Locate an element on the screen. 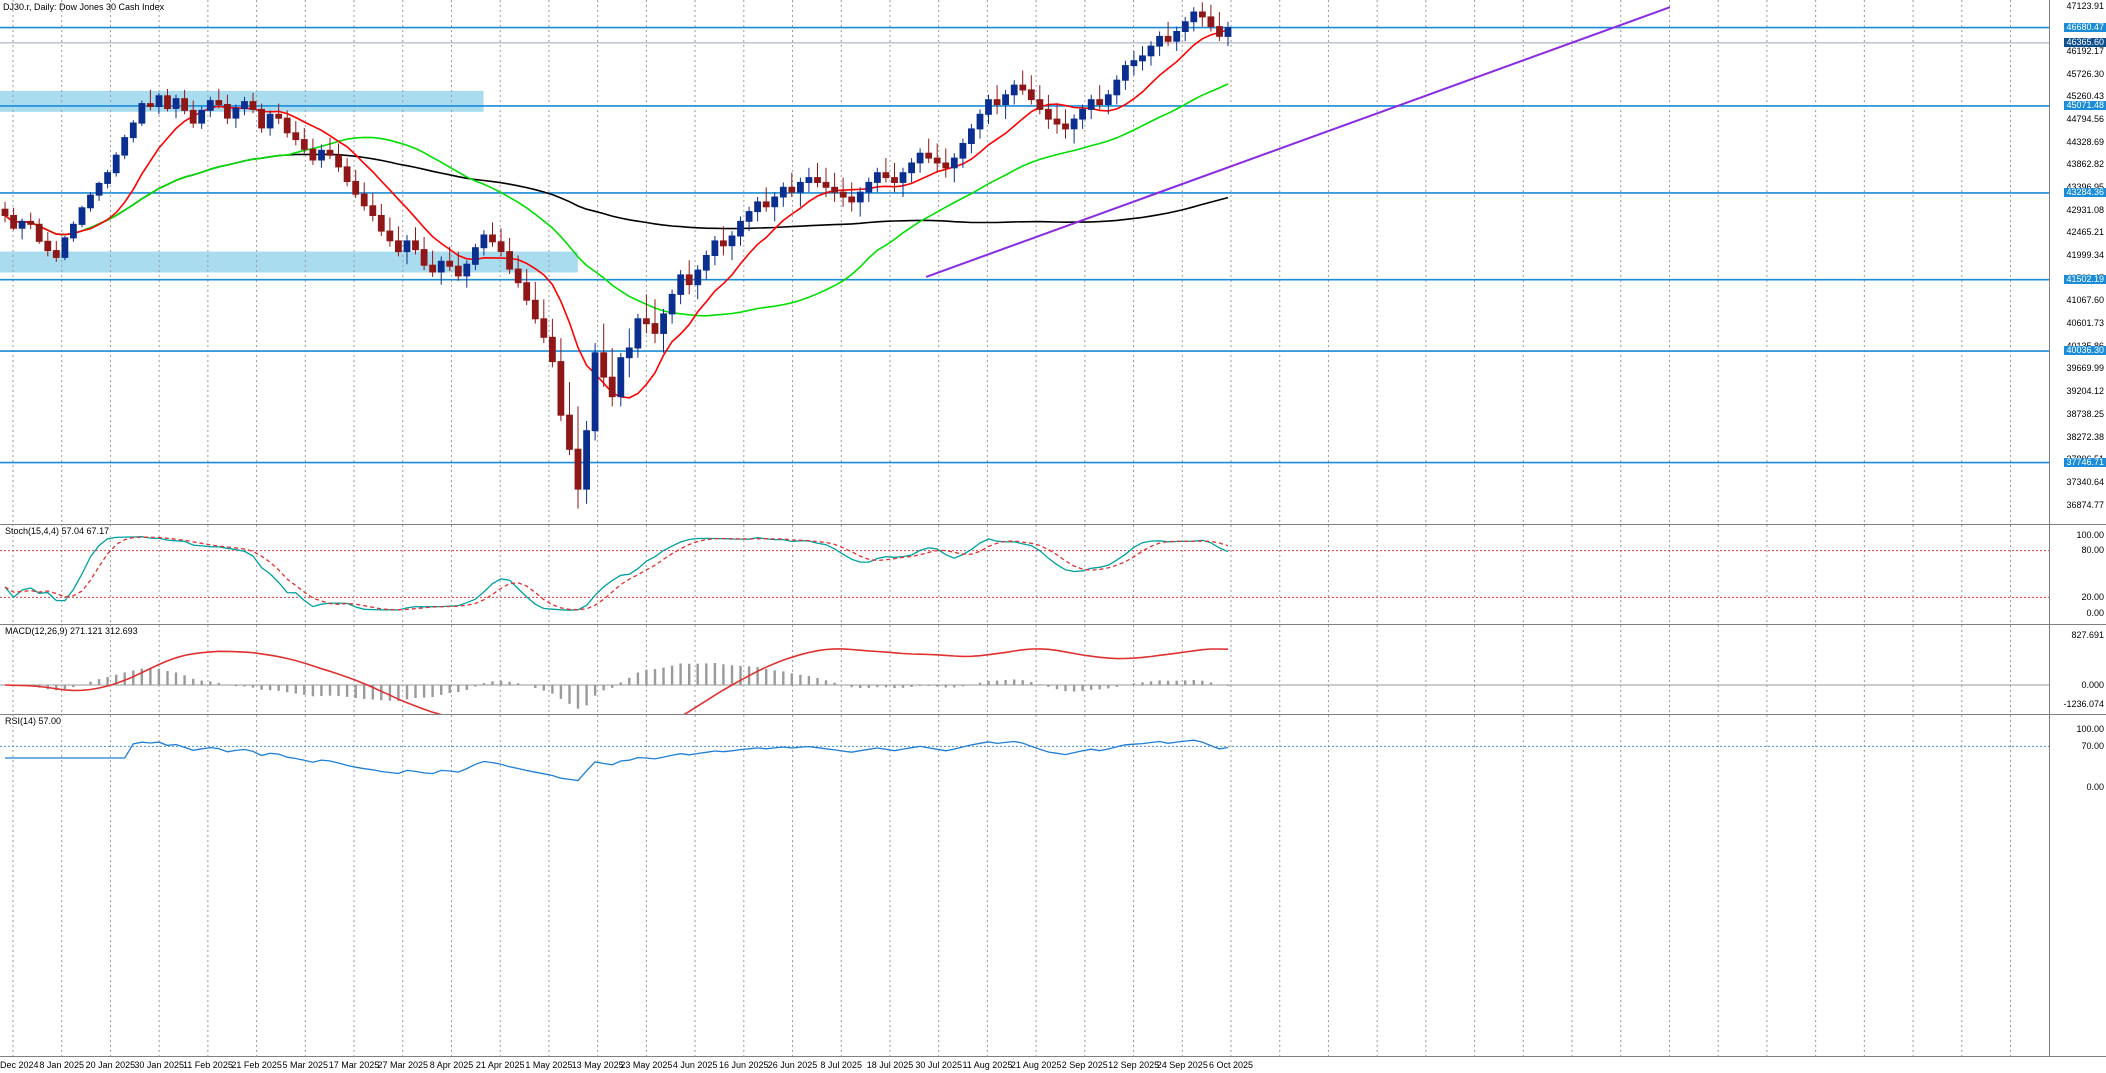 This screenshot has width=2106, height=1073. price-axis-tick: 38738.25 is located at coordinates (2085, 413).